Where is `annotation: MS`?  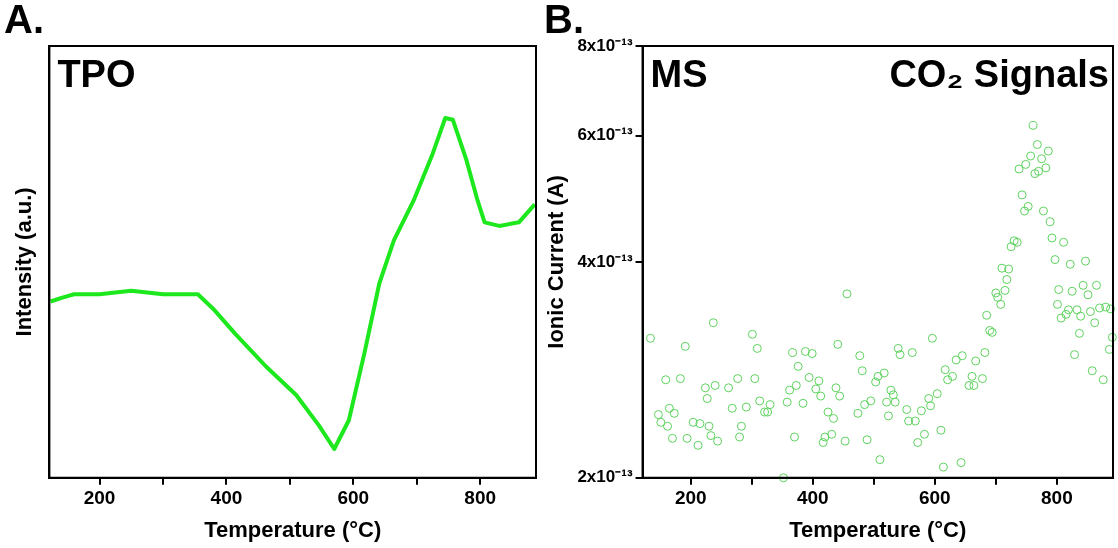
annotation: MS is located at coordinates (679, 74).